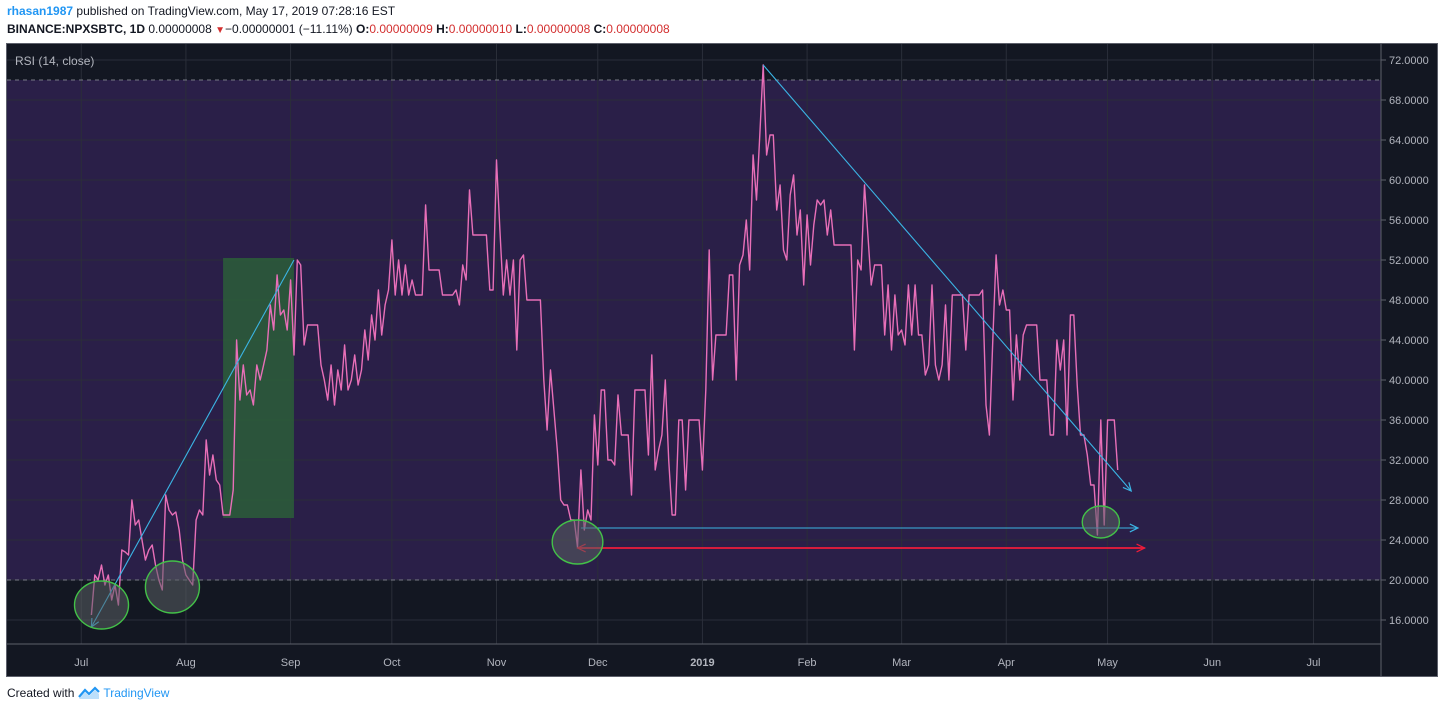 The image size is (1444, 711). Describe the element at coordinates (363, 29) in the screenshot. I see `open-label: O:` at that location.